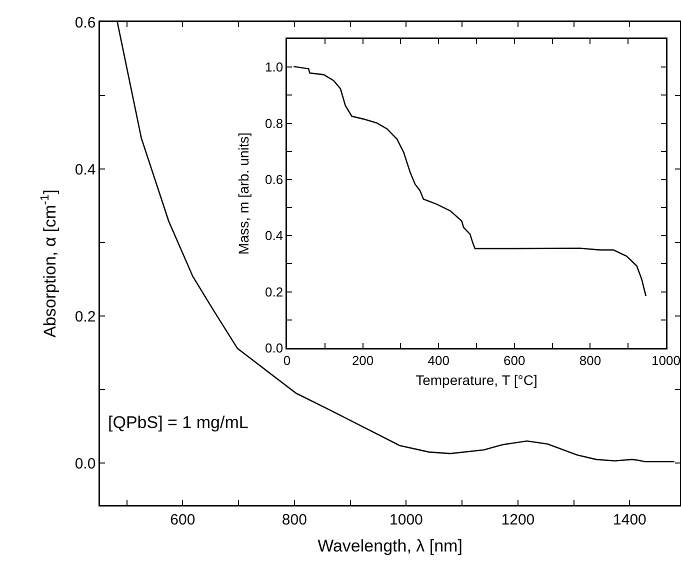  What do you see at coordinates (287, 360) in the screenshot?
I see `x-tick-label: 0` at bounding box center [287, 360].